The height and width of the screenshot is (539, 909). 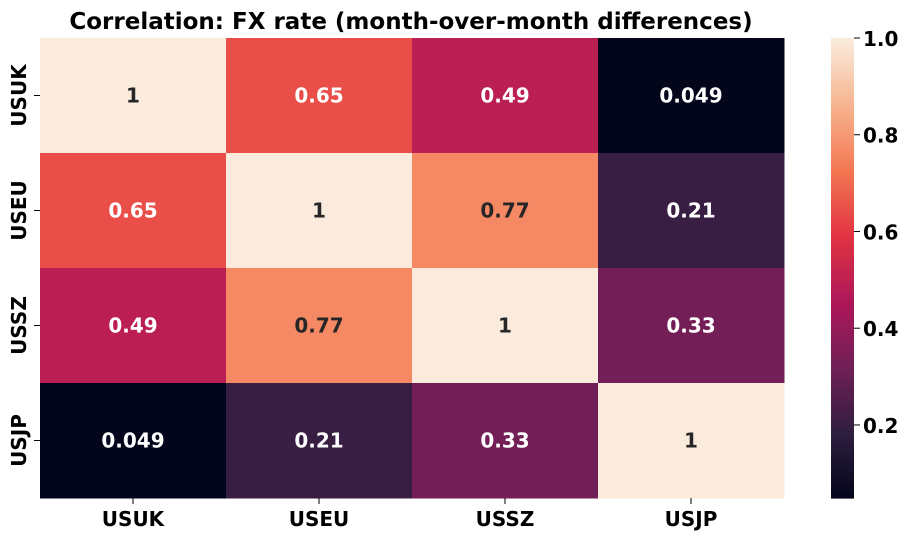 I want to click on colorbar-tick-label: 0.4, so click(x=880, y=329).